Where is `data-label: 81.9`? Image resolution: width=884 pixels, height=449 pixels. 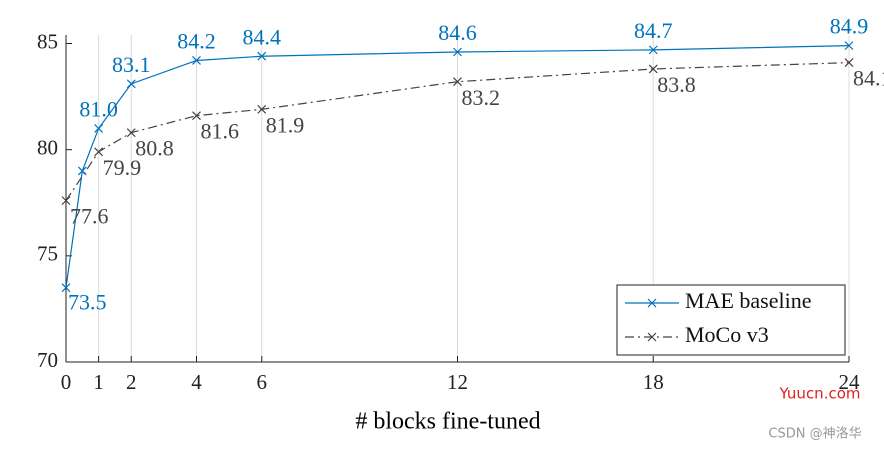
data-label: 81.9 is located at coordinates (285, 124).